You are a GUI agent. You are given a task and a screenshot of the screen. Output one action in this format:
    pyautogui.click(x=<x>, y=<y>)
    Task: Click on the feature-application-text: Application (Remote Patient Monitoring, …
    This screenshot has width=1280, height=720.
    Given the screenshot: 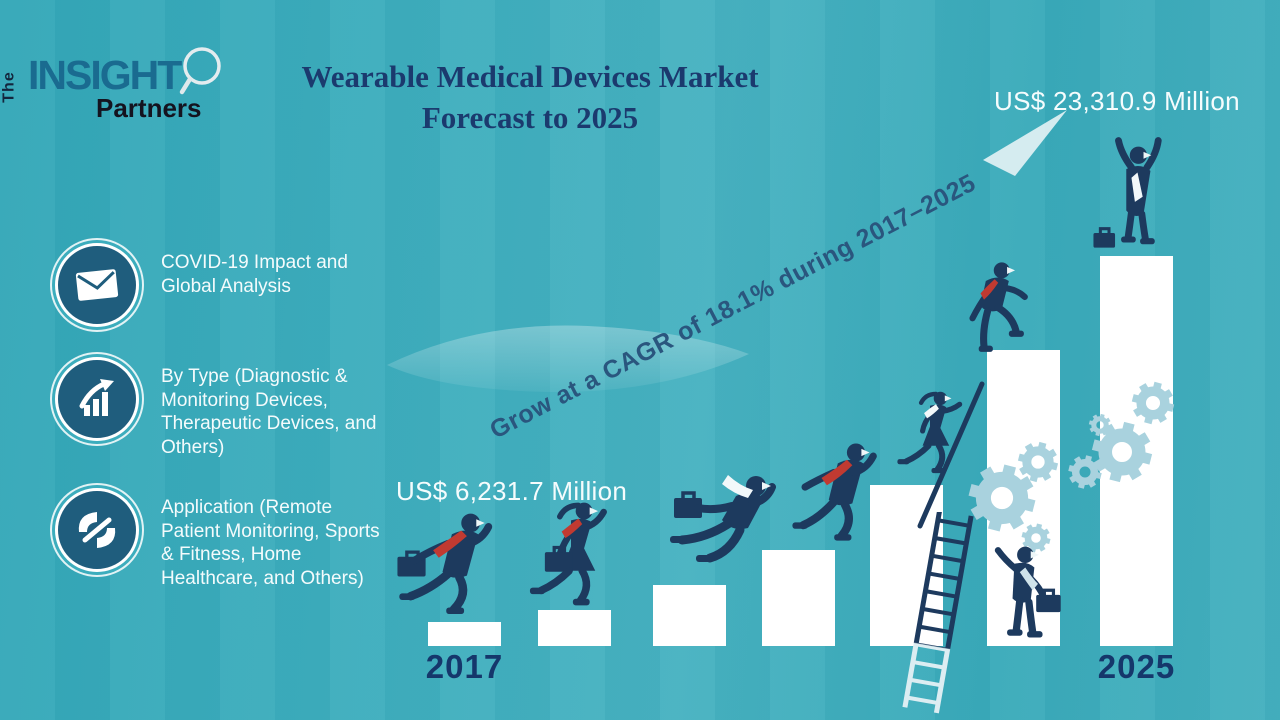 What is the action you would take?
    pyautogui.click(x=270, y=543)
    